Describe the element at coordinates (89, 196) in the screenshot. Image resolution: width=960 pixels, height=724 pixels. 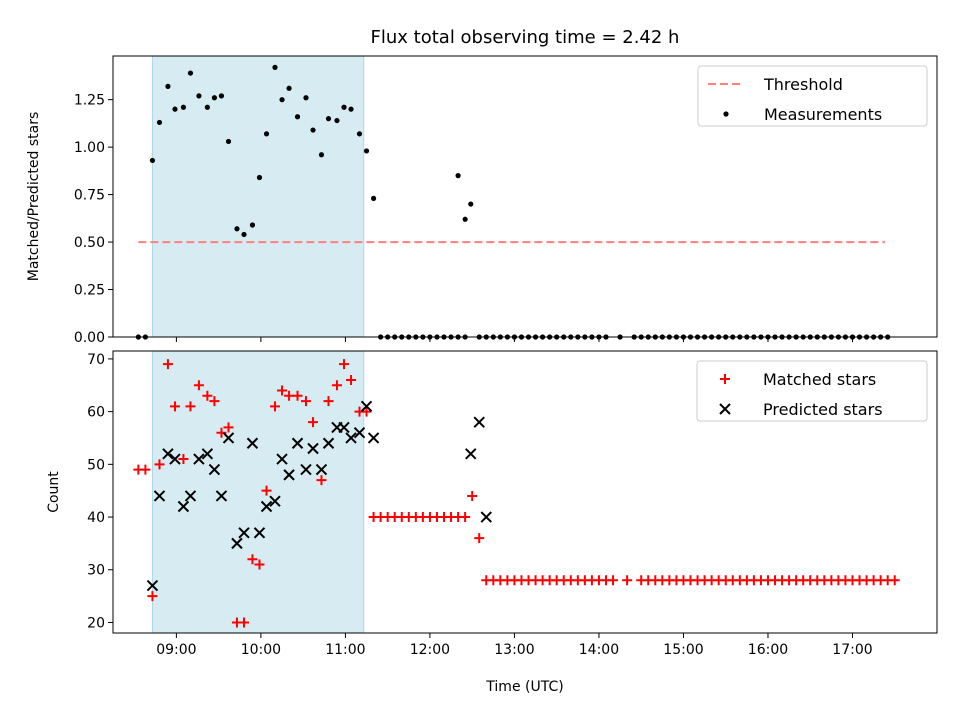
I see `y-tick-label: 0.75` at that location.